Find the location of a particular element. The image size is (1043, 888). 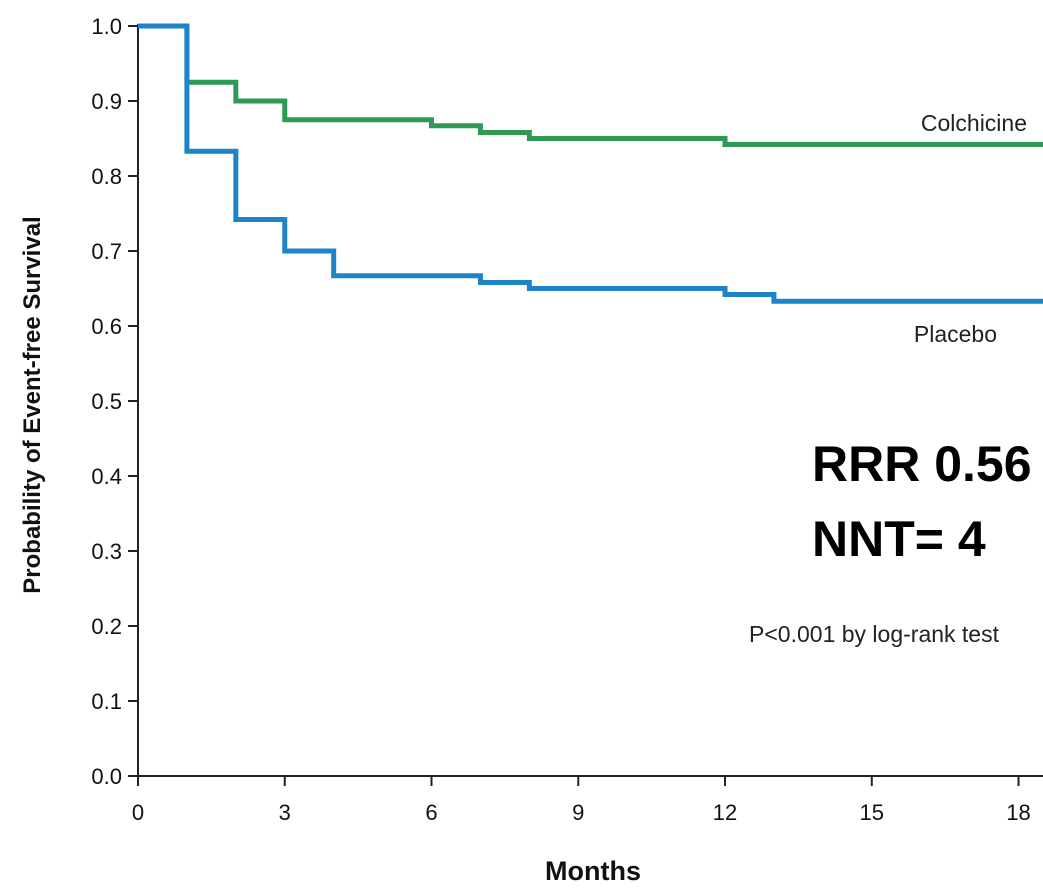

x-tick-label: 18 is located at coordinates (1018, 812).